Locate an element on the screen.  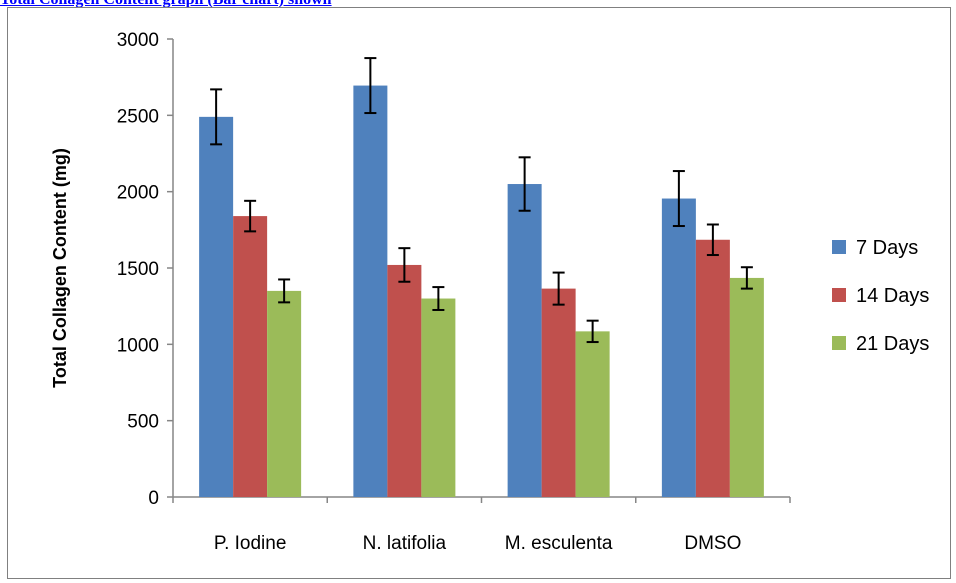
y-axis-label: Total Collagen Content (mg) is located at coordinates (60, 268).